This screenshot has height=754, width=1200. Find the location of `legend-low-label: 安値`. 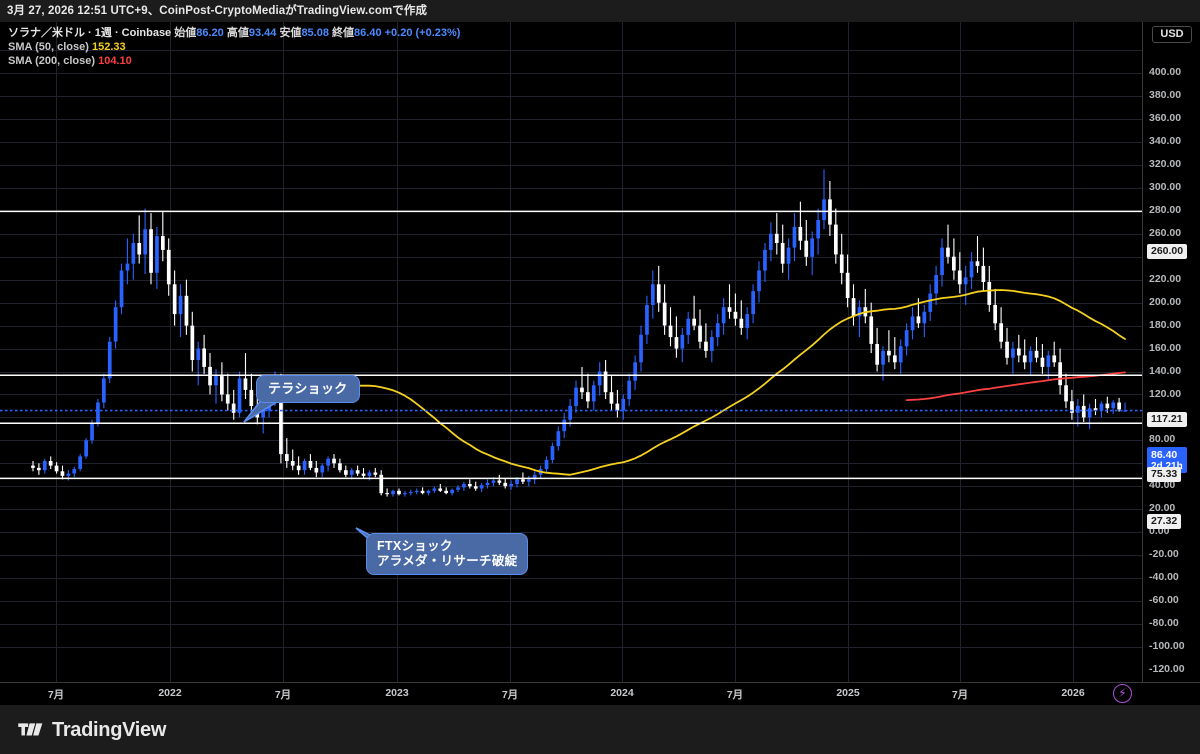

legend-low-label: 安値 is located at coordinates (290, 33).